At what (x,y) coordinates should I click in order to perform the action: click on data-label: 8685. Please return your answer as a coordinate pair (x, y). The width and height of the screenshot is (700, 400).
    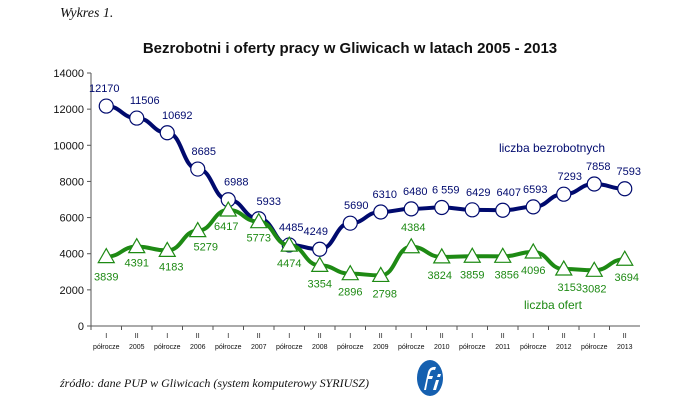
    Looking at the image, I should click on (204, 152).